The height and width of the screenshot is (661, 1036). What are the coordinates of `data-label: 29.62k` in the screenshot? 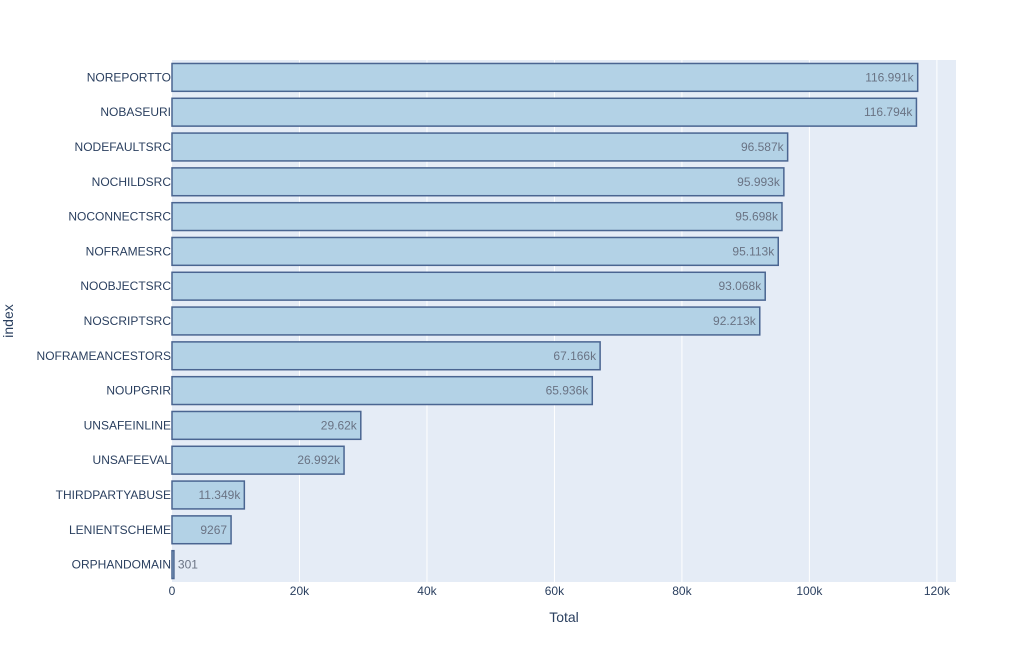 It's located at (339, 425).